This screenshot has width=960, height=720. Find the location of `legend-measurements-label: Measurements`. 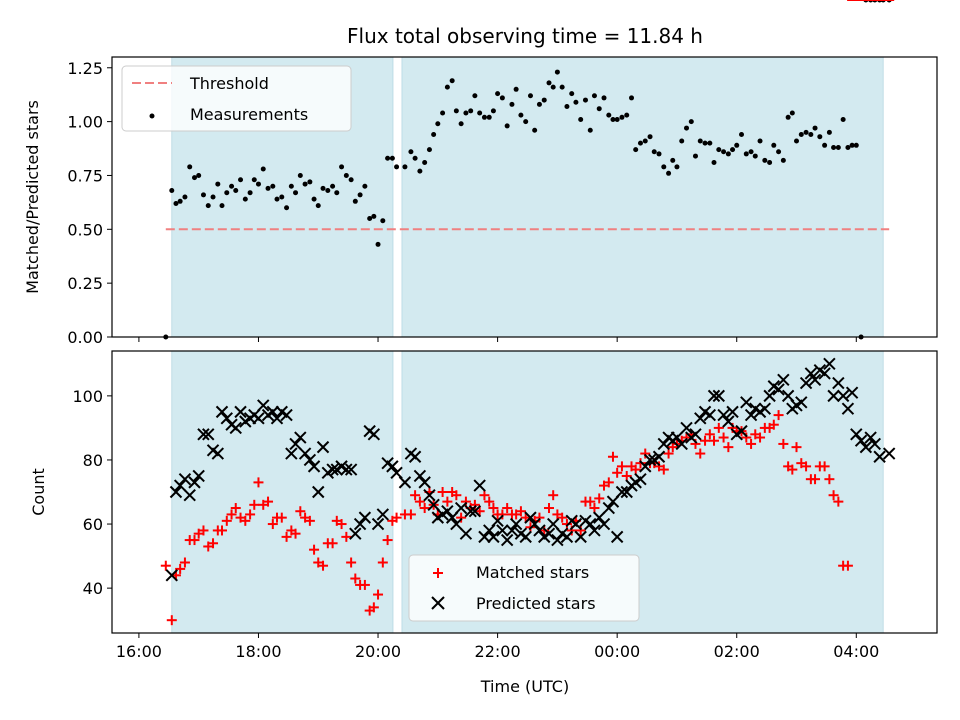

legend-measurements-label: Measurements is located at coordinates (249, 114).